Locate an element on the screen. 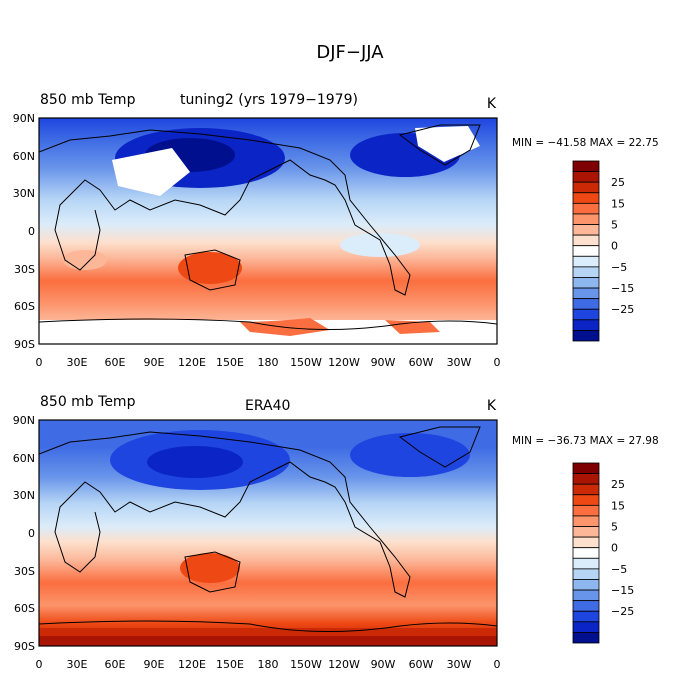  panel-bottom-xtick-60e: 60E is located at coordinates (115, 664).